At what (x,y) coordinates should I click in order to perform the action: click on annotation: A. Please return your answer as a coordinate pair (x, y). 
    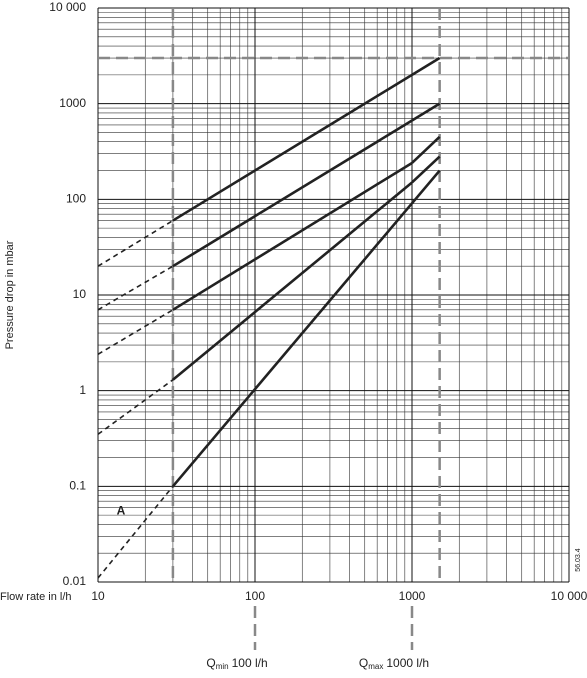
    Looking at the image, I should click on (121, 510).